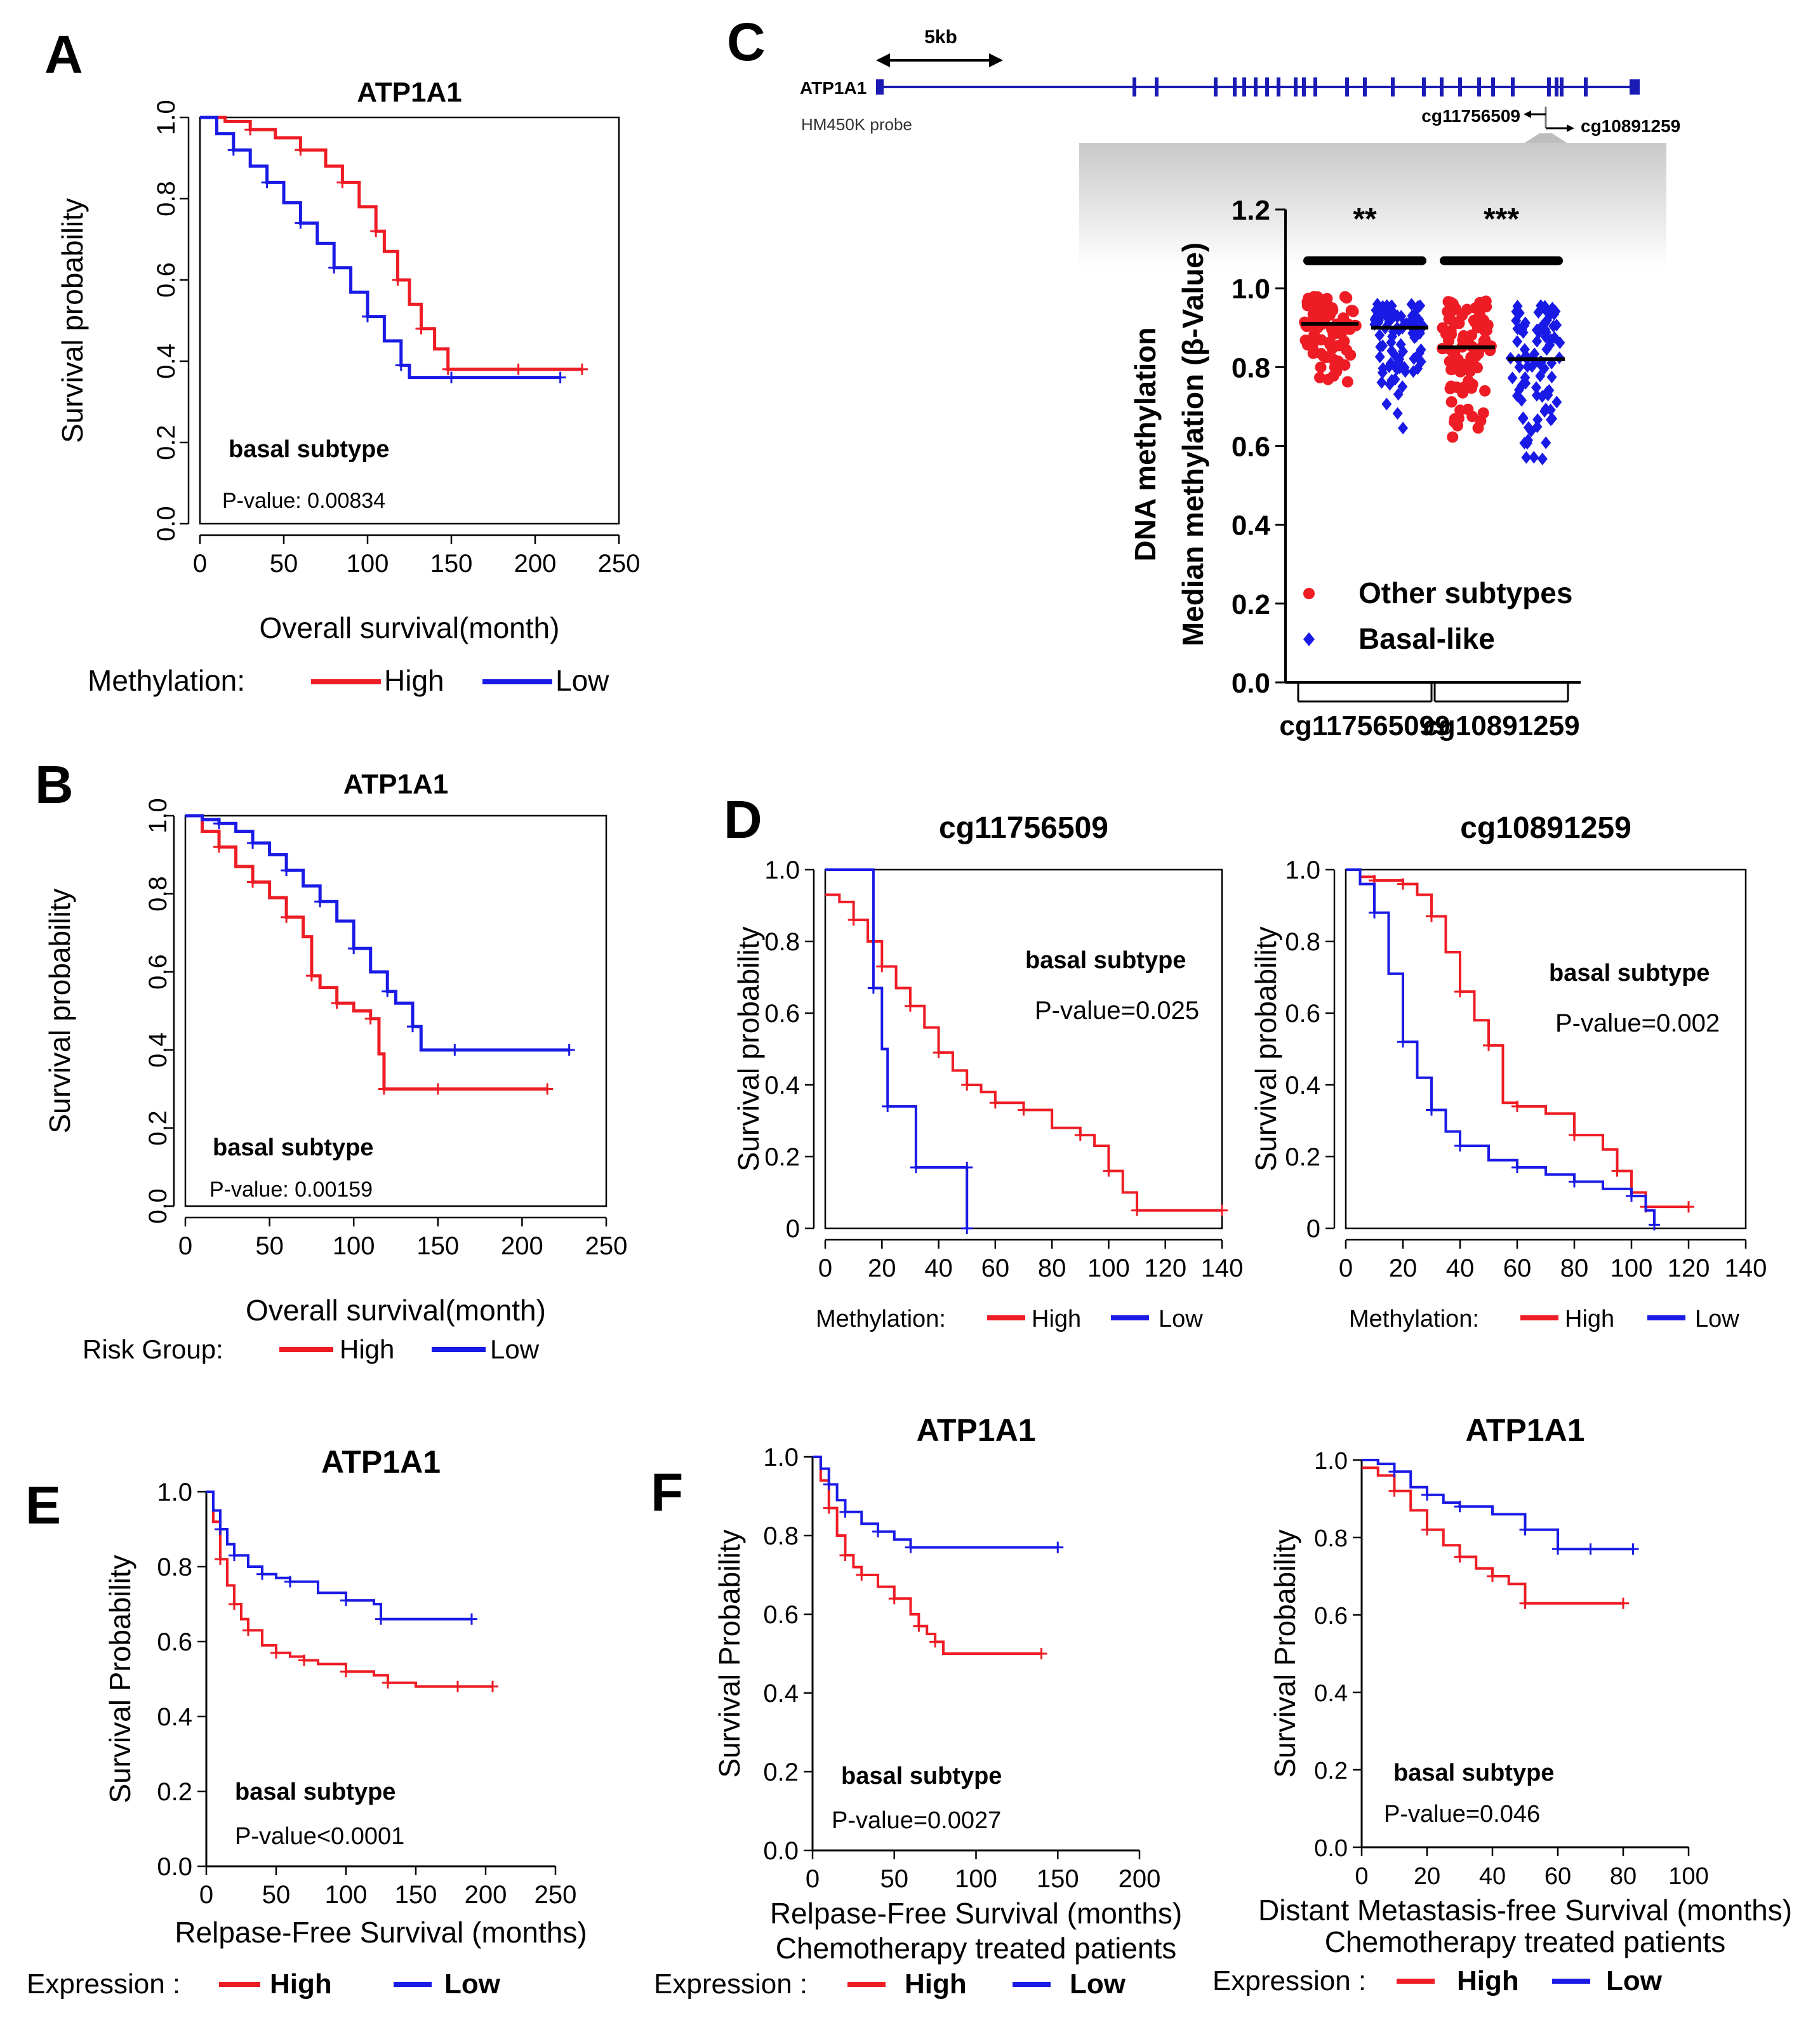  I want to click on x-tick-label: 60, so click(1517, 1268).